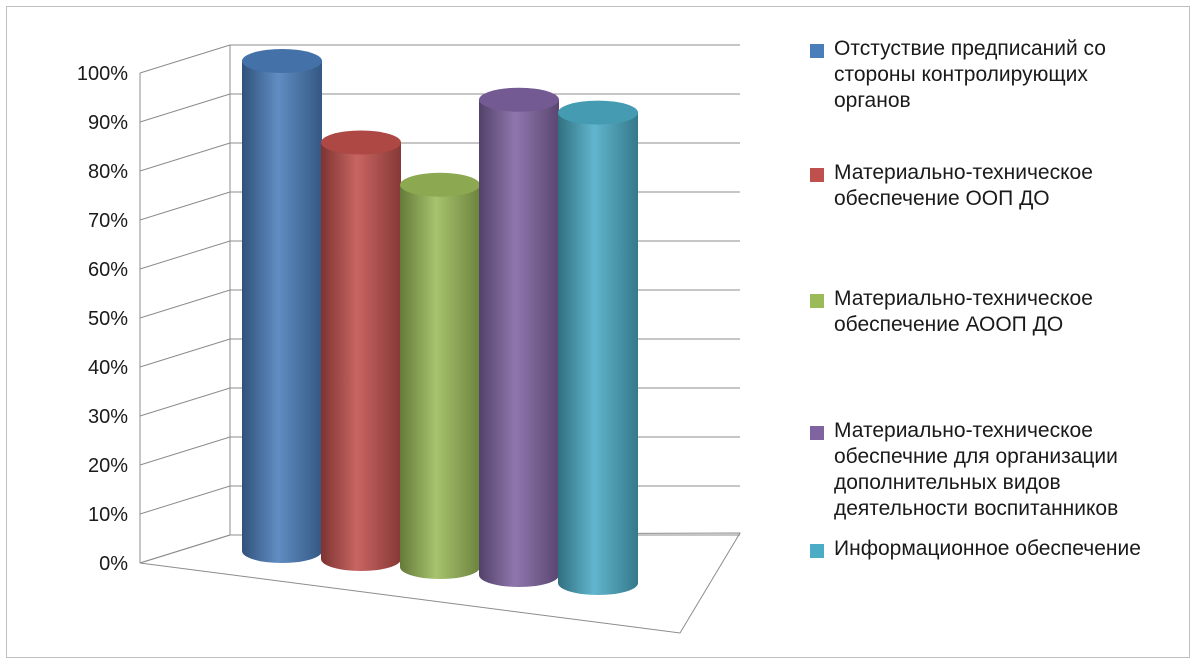  I want to click on y-tick-label: 100%, so click(102, 74).